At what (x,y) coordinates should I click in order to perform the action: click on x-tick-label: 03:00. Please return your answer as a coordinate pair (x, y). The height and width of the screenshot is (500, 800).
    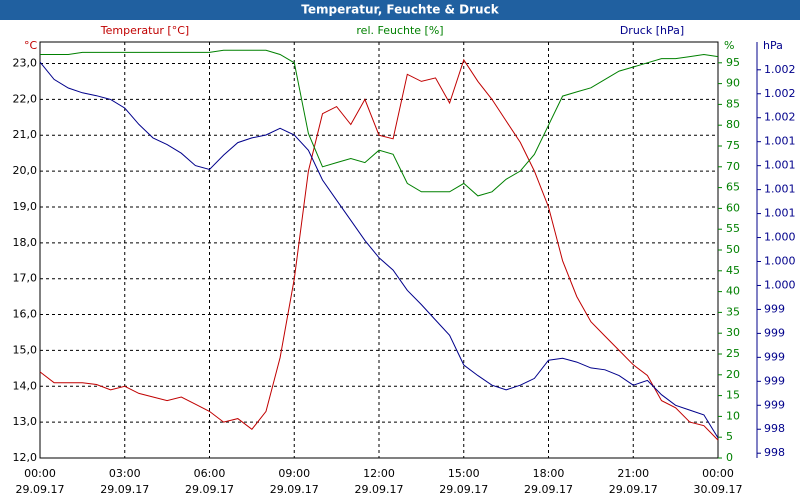
    Looking at the image, I should click on (125, 473).